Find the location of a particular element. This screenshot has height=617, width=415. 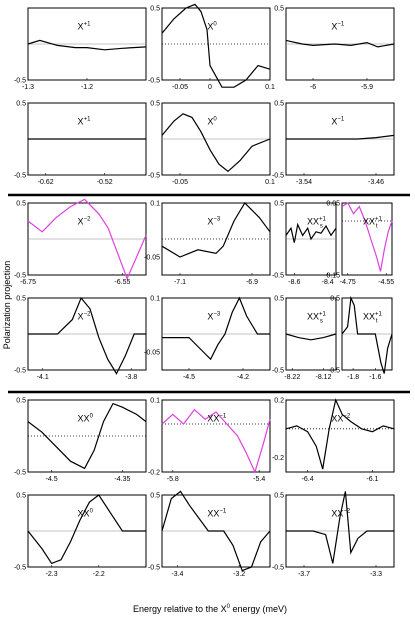

panel-1: -1.3 -1.2 -0.5 X+1 is located at coordinates (80, 49).